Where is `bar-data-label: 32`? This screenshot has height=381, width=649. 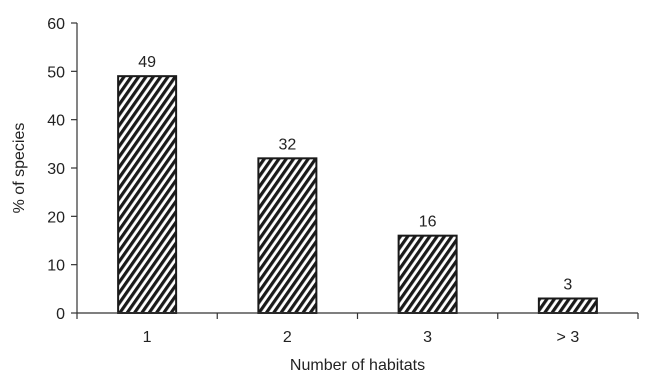
bar-data-label: 32 is located at coordinates (287, 144).